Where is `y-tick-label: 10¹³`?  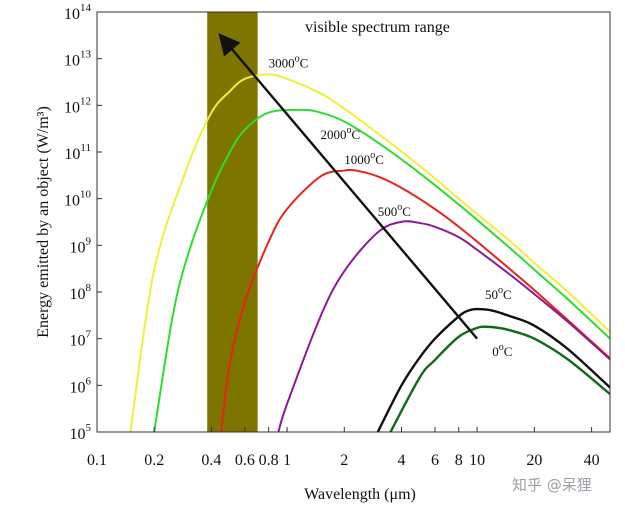 y-tick-label: 10¹³ is located at coordinates (78, 59).